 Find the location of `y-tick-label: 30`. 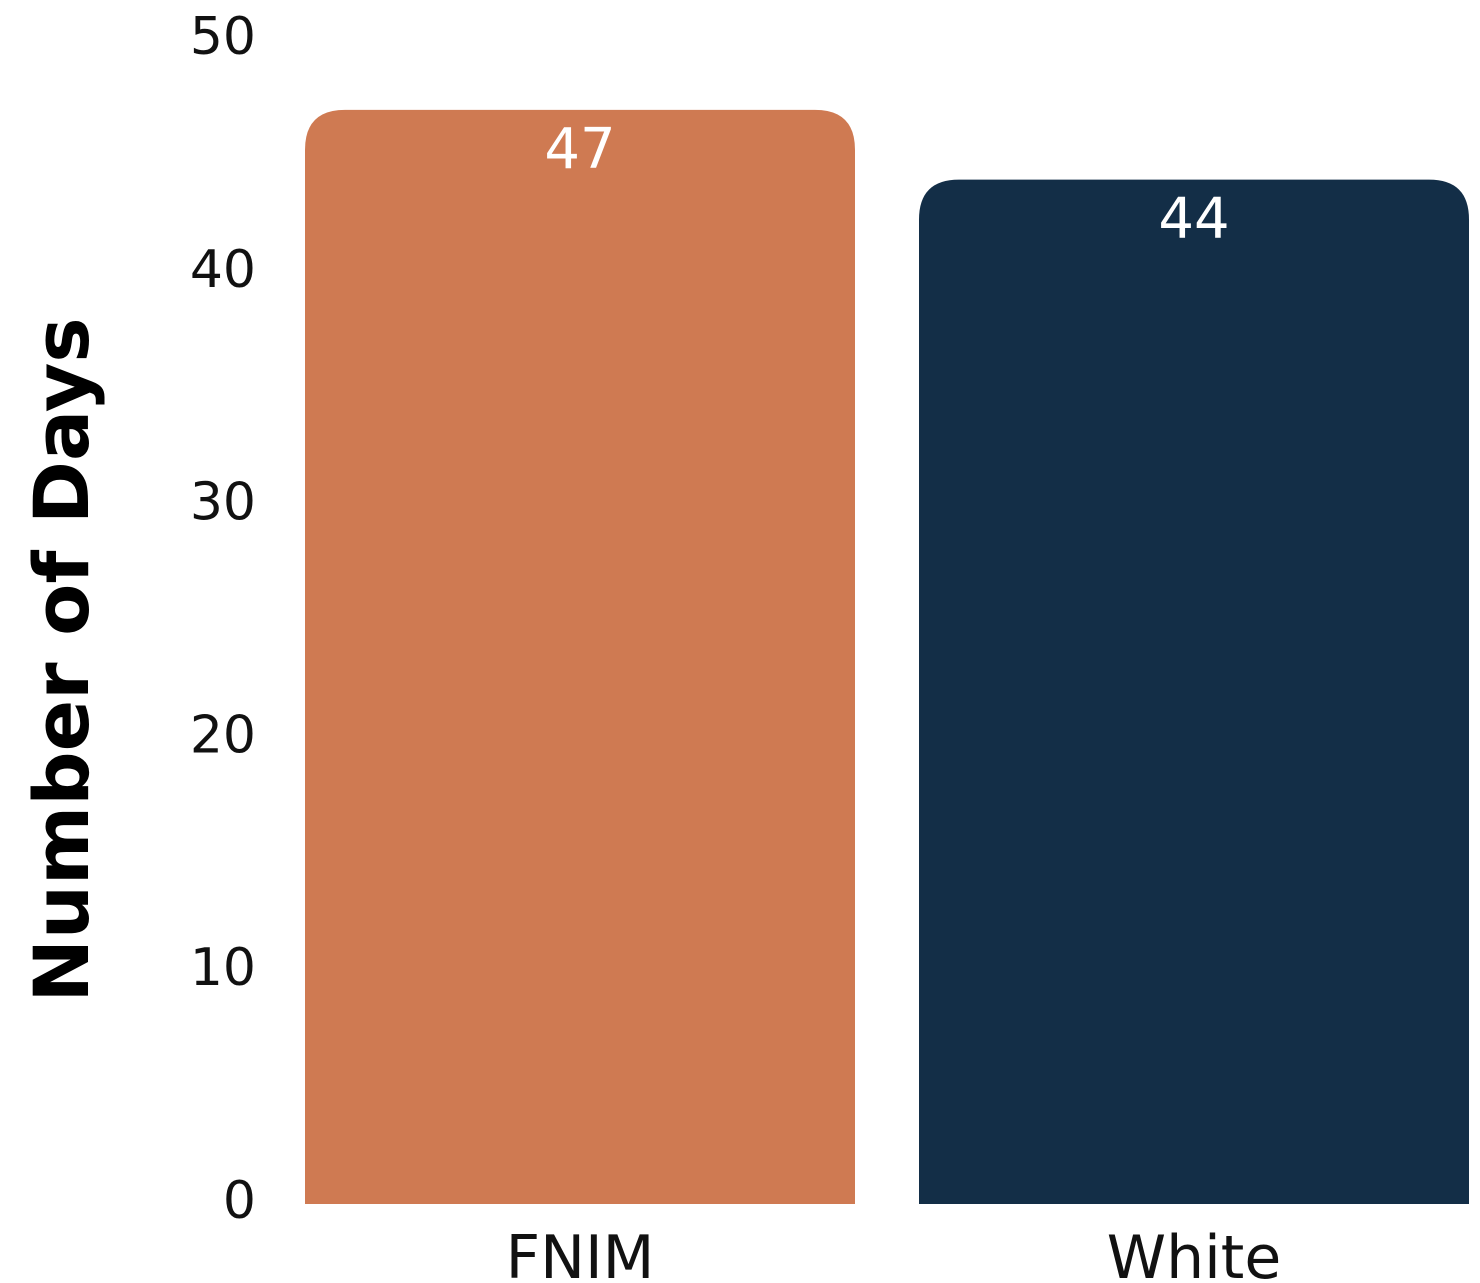

y-tick-label: 30 is located at coordinates (223, 503).